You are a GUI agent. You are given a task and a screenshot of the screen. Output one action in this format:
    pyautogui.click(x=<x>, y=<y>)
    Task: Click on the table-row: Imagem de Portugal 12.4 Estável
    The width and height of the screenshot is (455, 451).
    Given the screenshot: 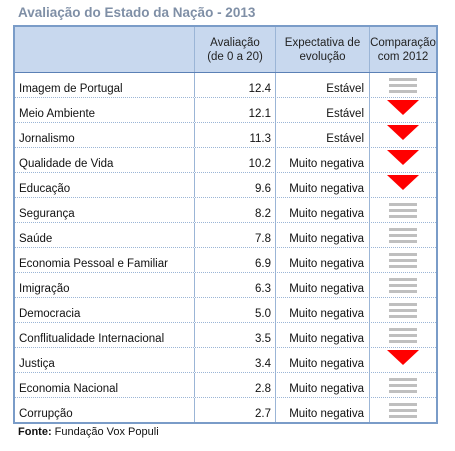 What is the action you would take?
    pyautogui.click(x=225, y=85)
    